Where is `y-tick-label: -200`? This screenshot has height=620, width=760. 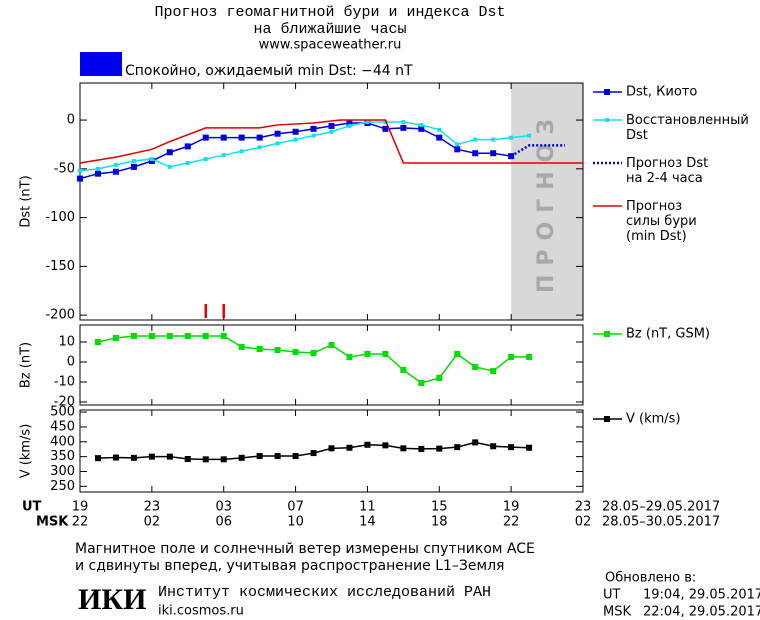 y-tick-label: -200 is located at coordinates (60, 315).